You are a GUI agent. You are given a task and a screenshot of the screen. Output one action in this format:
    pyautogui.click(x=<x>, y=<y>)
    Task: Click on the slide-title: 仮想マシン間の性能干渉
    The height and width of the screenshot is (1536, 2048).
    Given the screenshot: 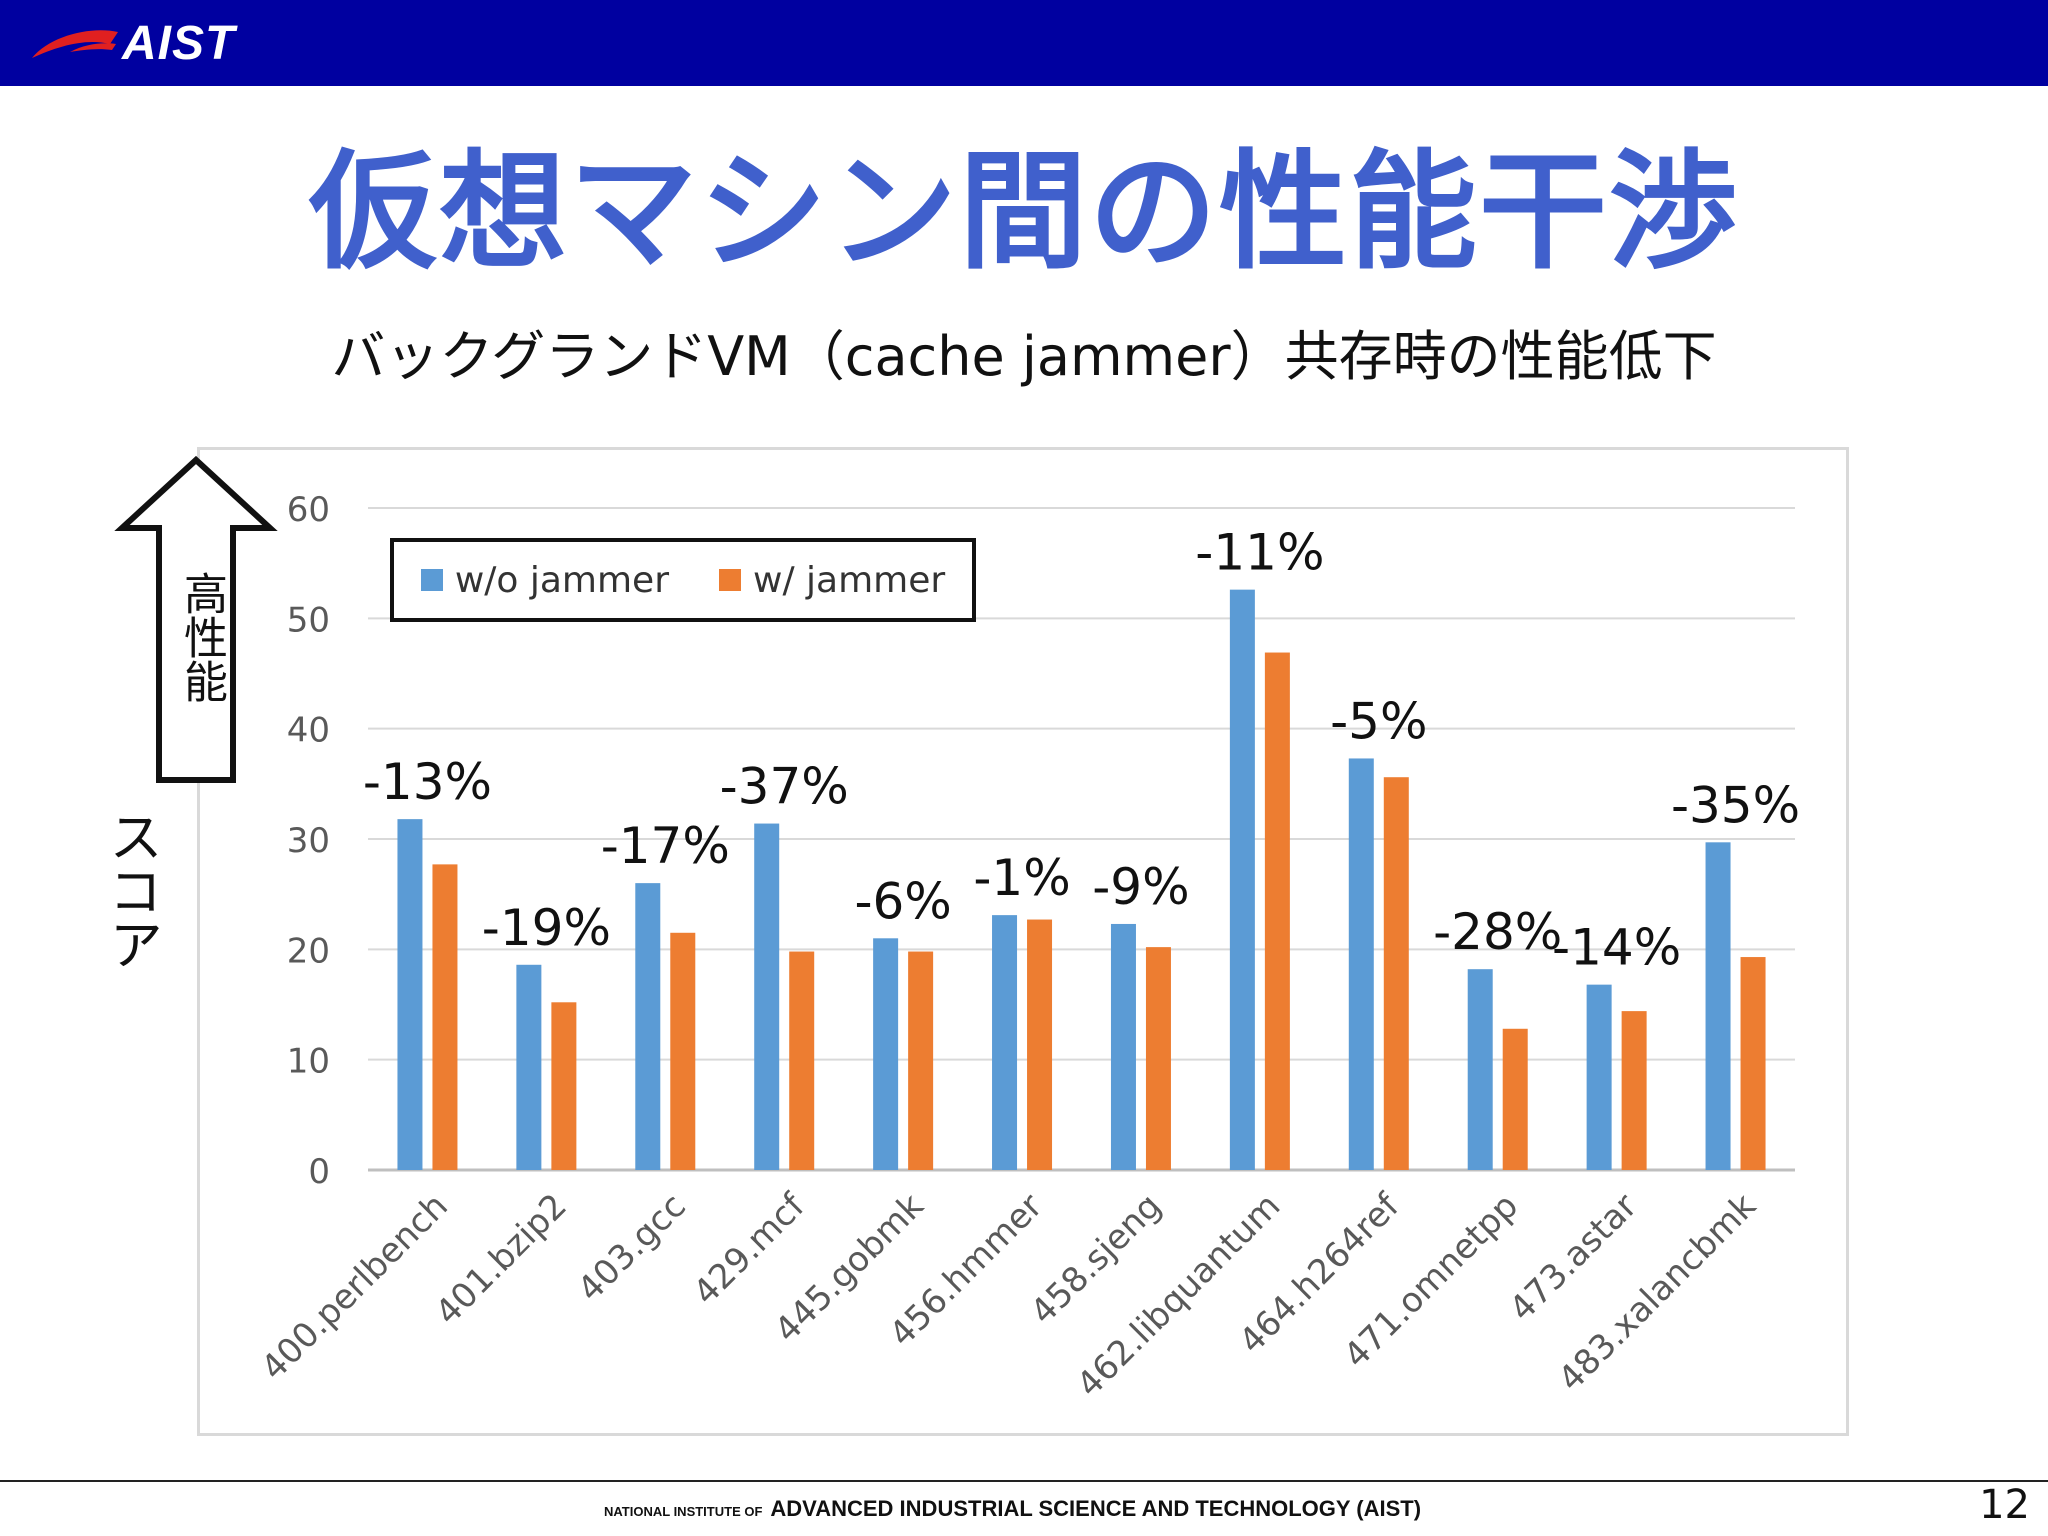 What is the action you would take?
    pyautogui.click(x=1023, y=212)
    